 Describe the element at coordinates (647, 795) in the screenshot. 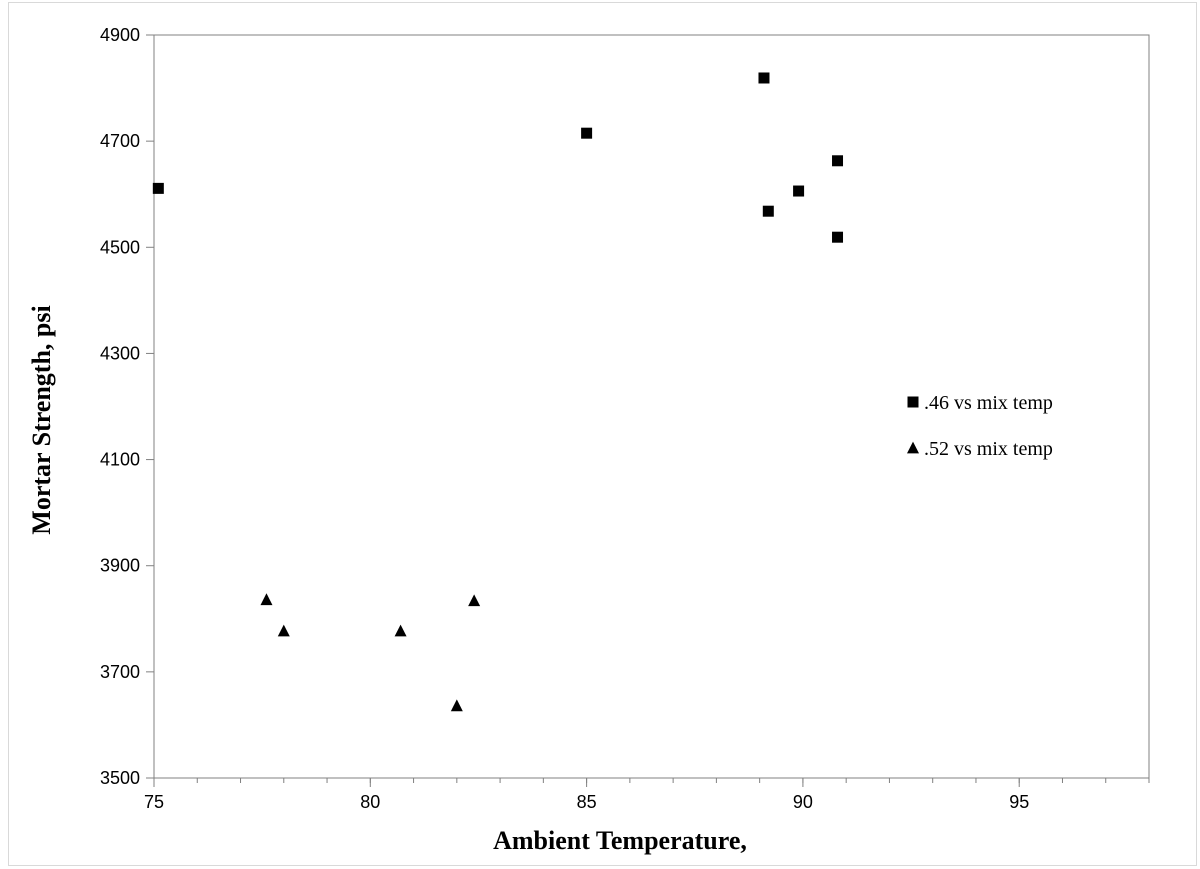

I see `x-axis: 75 80 85 90 95` at that location.